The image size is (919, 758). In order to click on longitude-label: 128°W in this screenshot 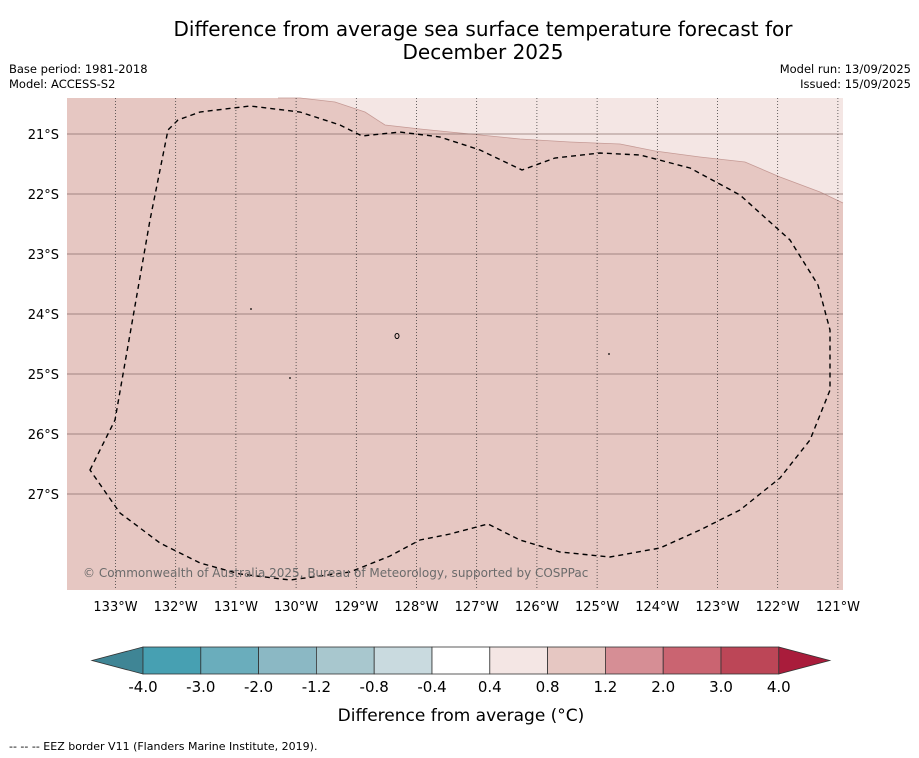, I will do `click(416, 607)`.